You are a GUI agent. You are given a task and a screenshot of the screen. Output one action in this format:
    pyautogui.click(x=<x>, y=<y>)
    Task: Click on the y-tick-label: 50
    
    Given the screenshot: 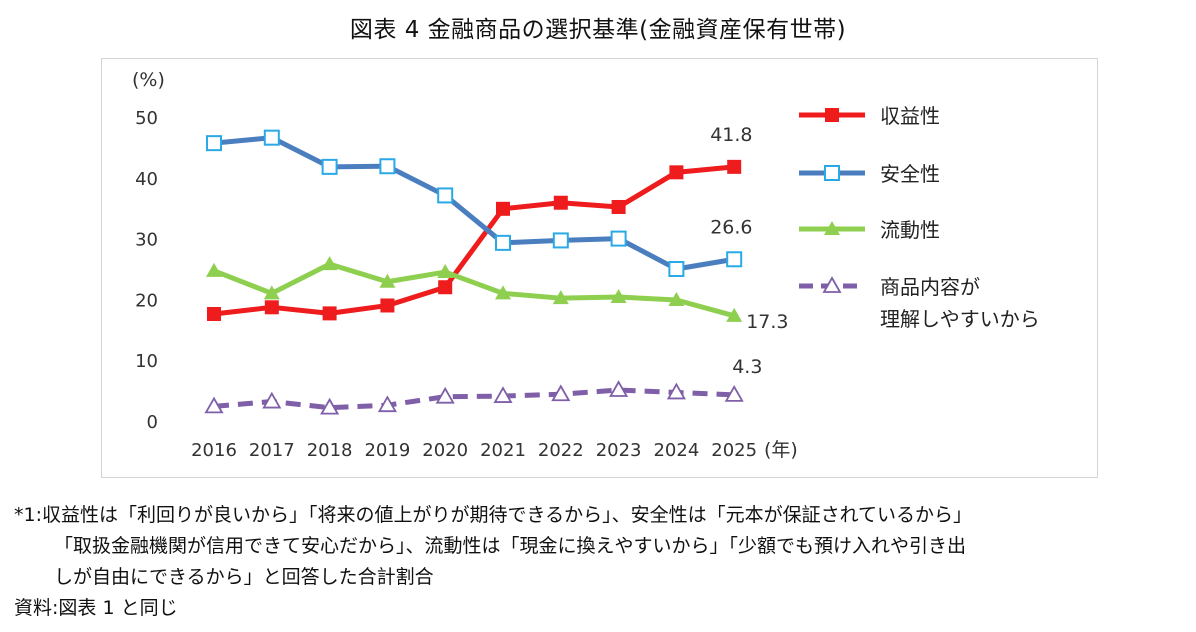 What is the action you would take?
    pyautogui.click(x=146, y=118)
    